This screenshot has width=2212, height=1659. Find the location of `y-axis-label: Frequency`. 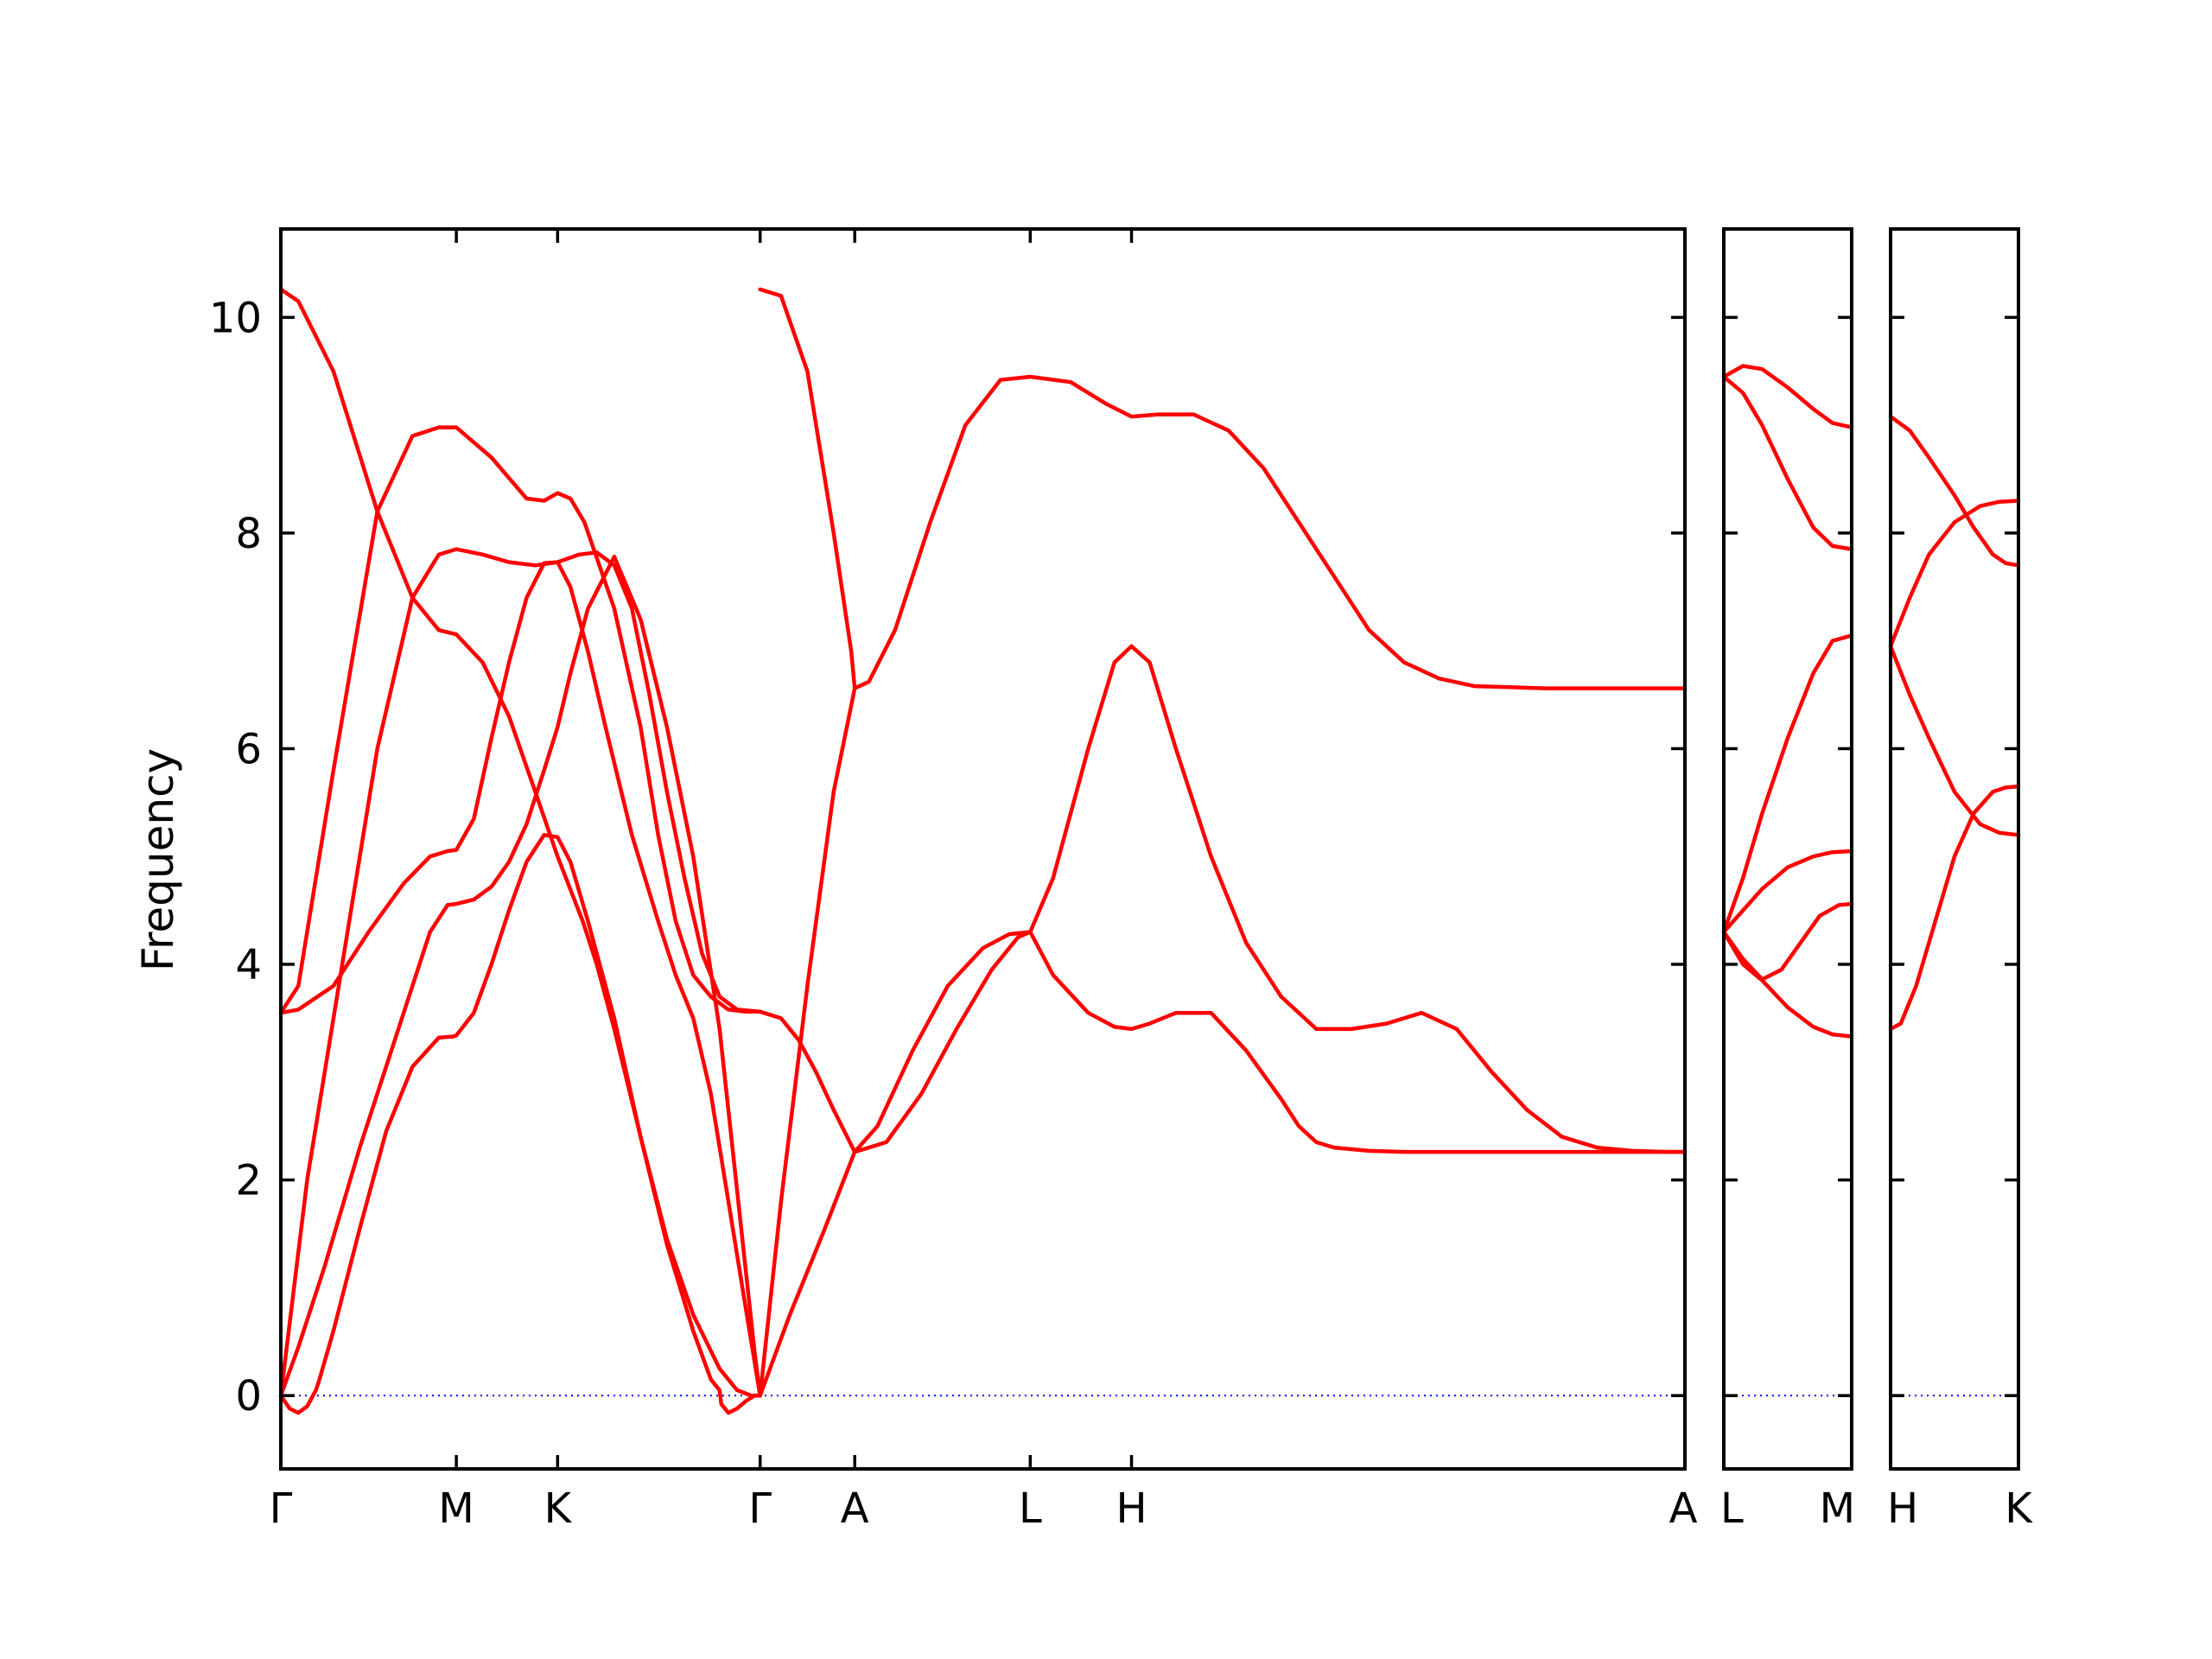

y-axis-label: Frequency is located at coordinates (158, 859).